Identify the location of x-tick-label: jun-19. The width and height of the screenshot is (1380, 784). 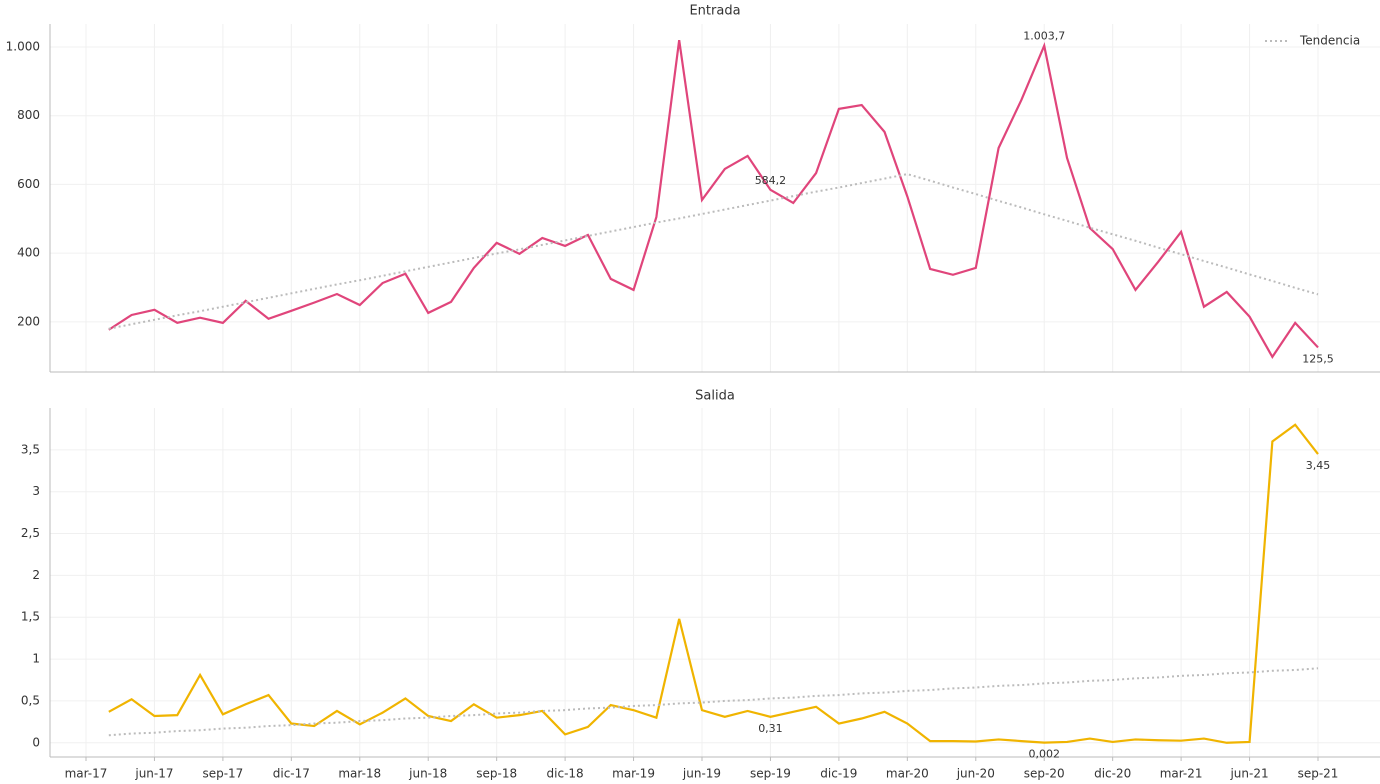
(701, 774).